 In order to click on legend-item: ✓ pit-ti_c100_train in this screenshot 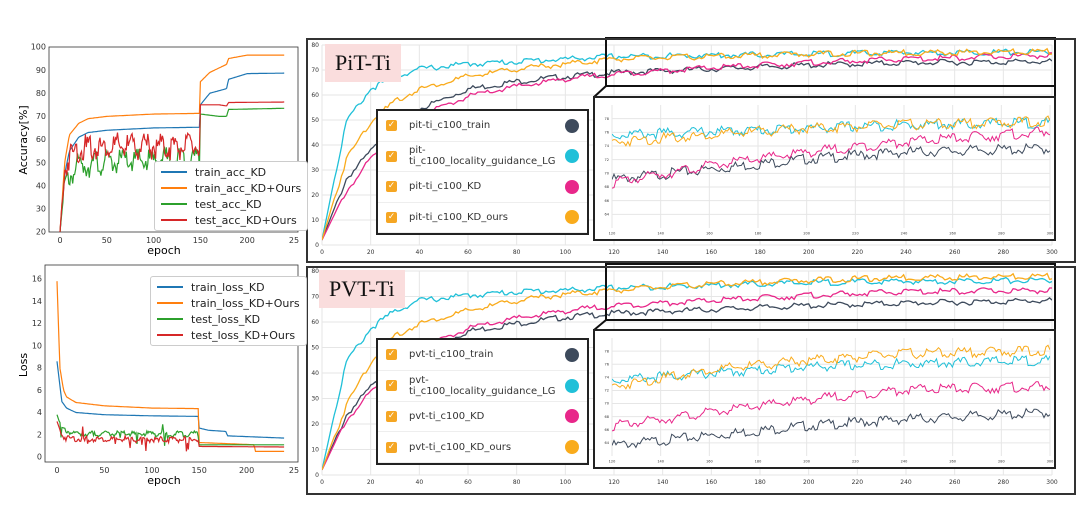, I will do `click(482, 126)`.